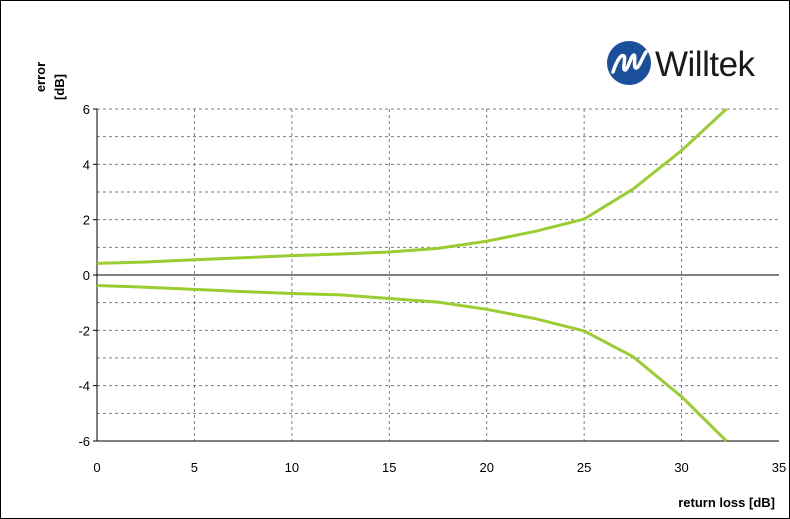 This screenshot has width=790, height=519. Describe the element at coordinates (681, 467) in the screenshot. I see `x-tick-label: 30` at that location.